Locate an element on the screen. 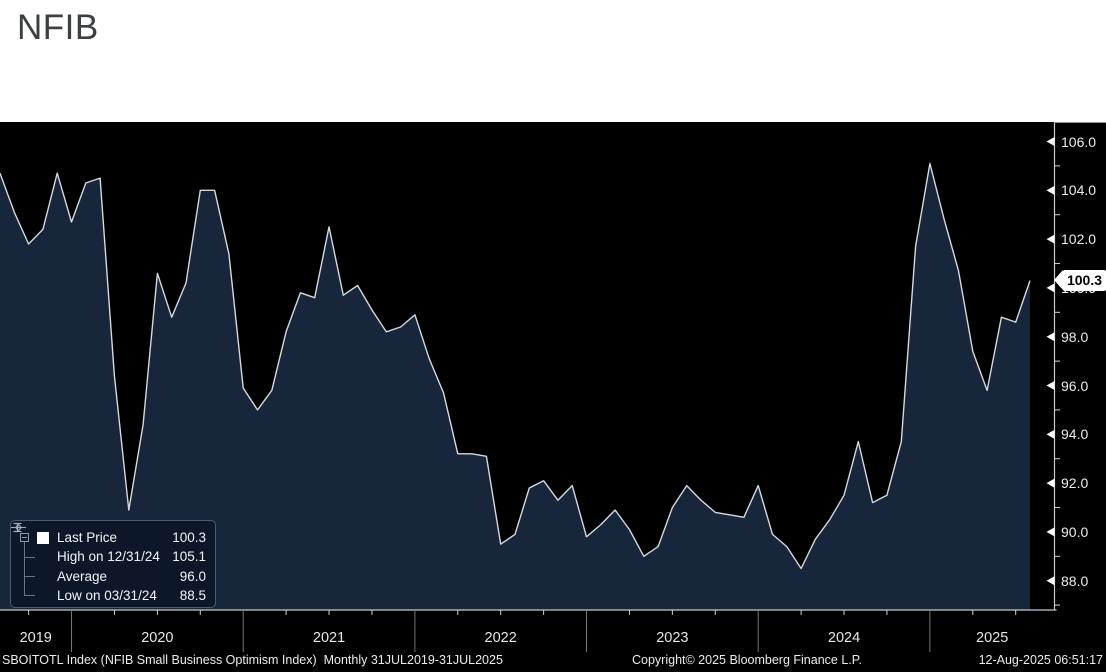  average-marker-icon is located at coordinates (31, 553).